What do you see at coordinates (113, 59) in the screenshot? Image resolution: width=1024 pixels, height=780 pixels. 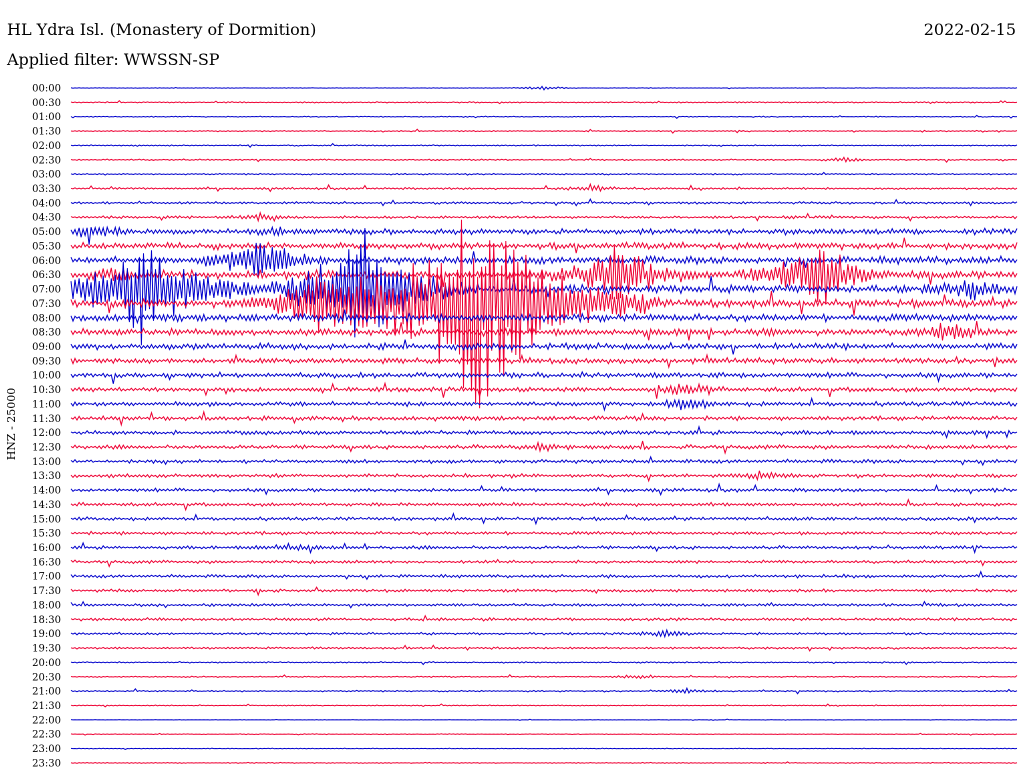 I see `filter-label: Applied filter: WWSSN-SP` at bounding box center [113, 59].